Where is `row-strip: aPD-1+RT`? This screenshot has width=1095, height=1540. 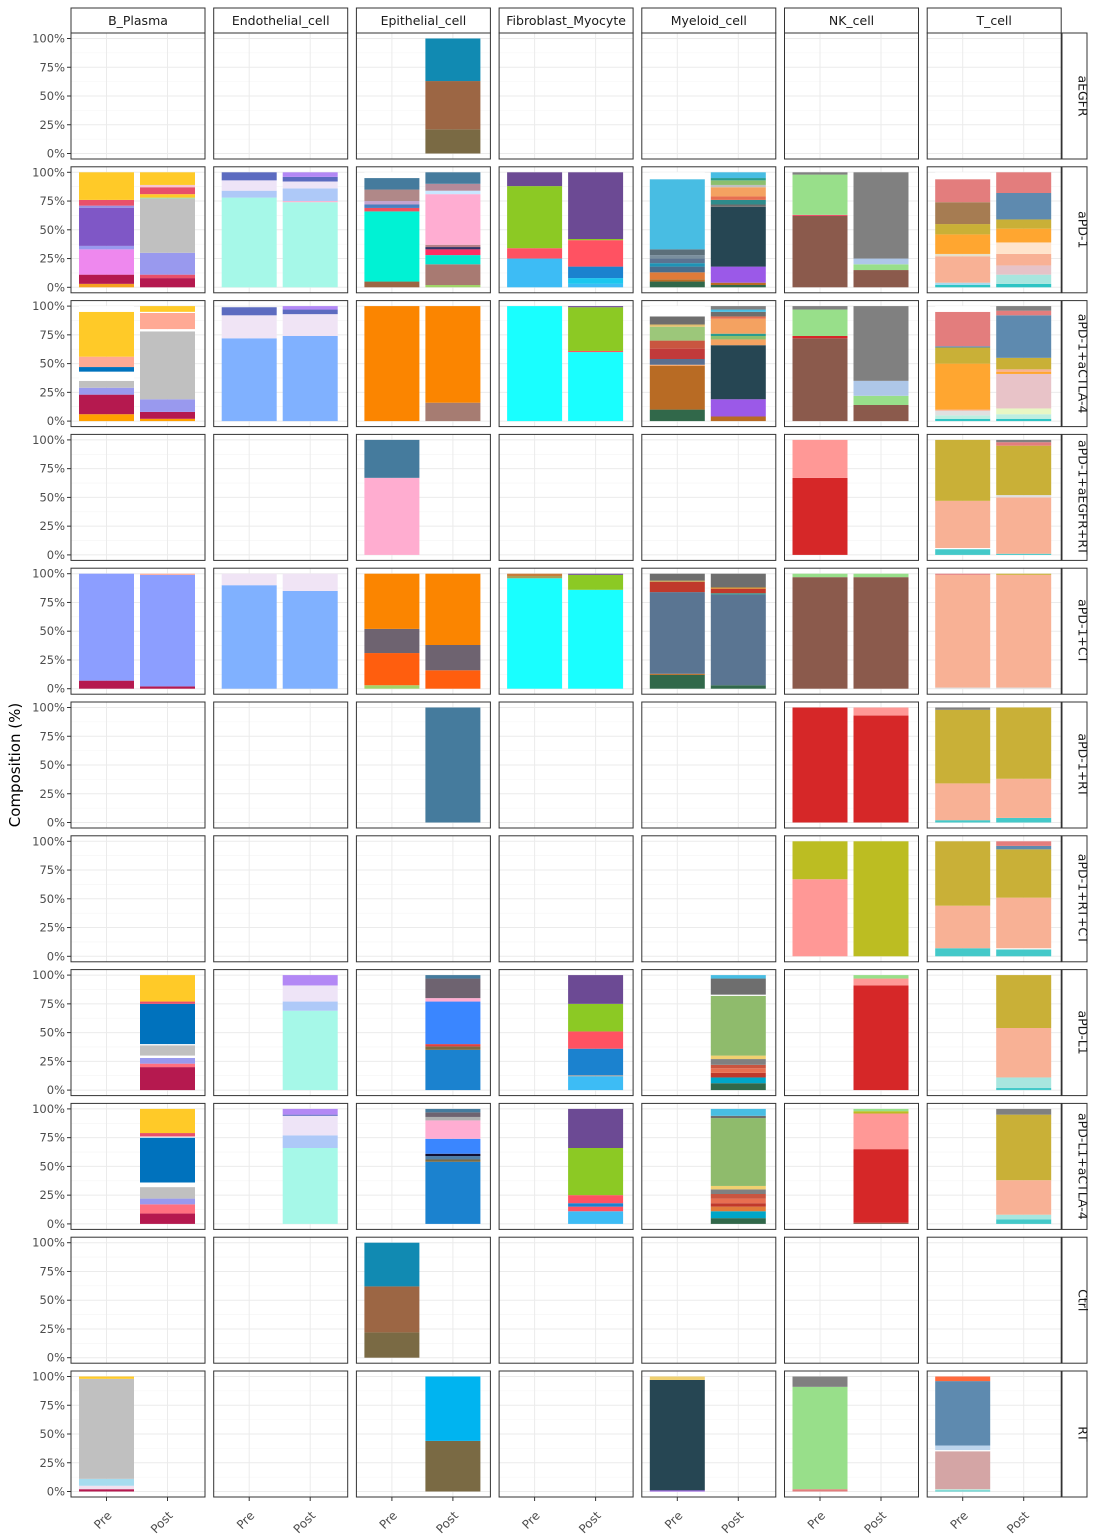 row-strip: aPD-1+RT is located at coordinates (1076, 765).